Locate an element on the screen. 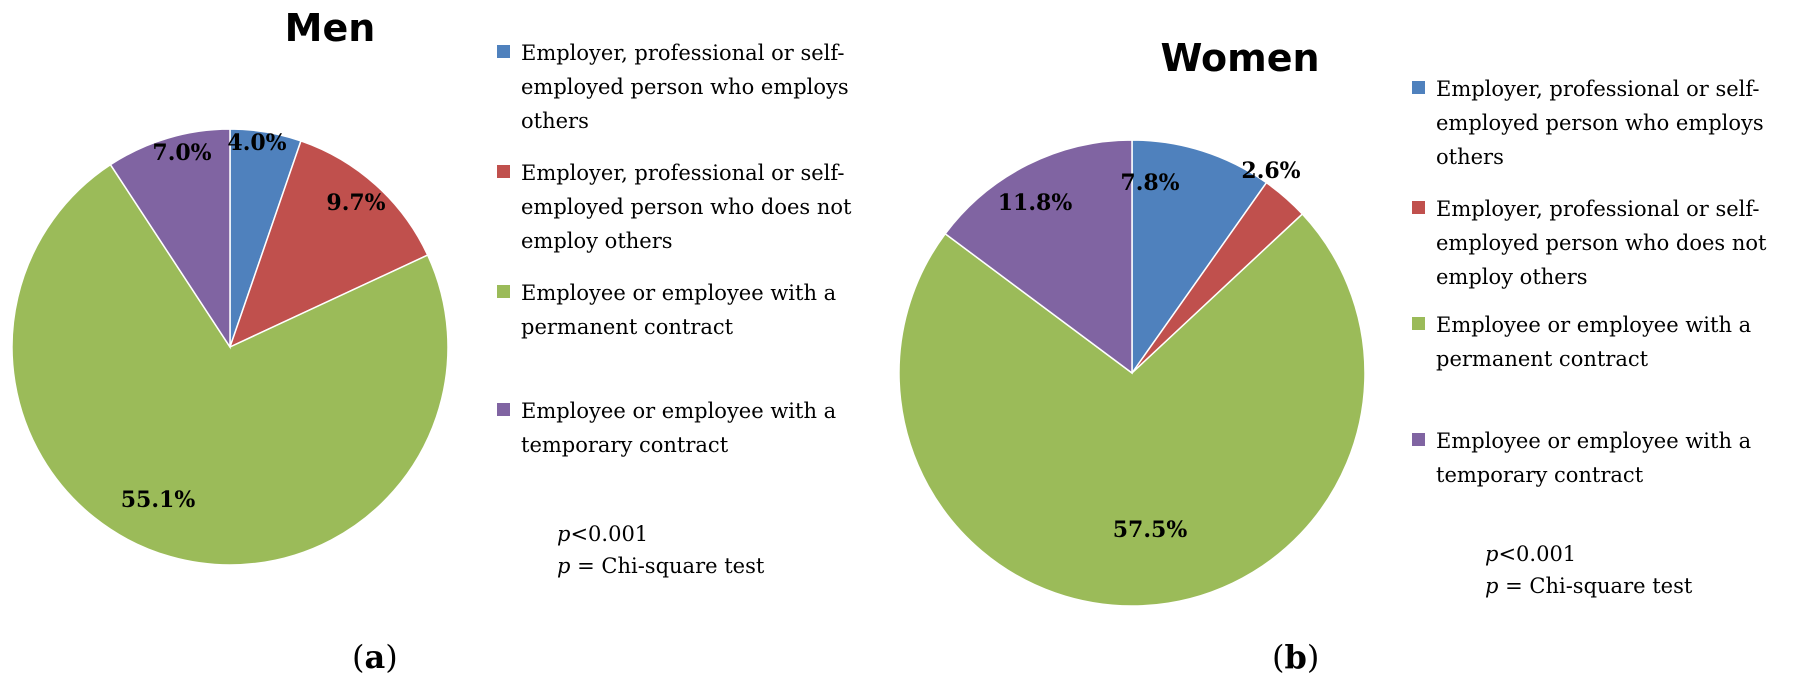 The image size is (1800, 696). slice-employer-no-employees is located at coordinates (328, 244).